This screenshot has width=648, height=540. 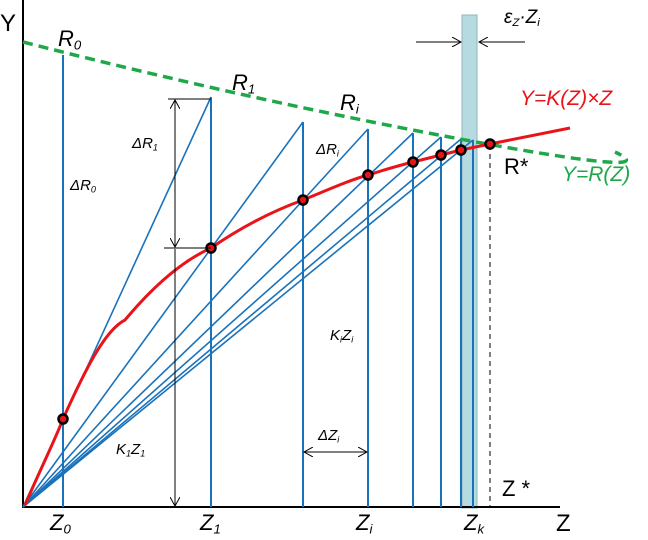 I want to click on label-KiZi: KiZi, so click(x=342, y=336).